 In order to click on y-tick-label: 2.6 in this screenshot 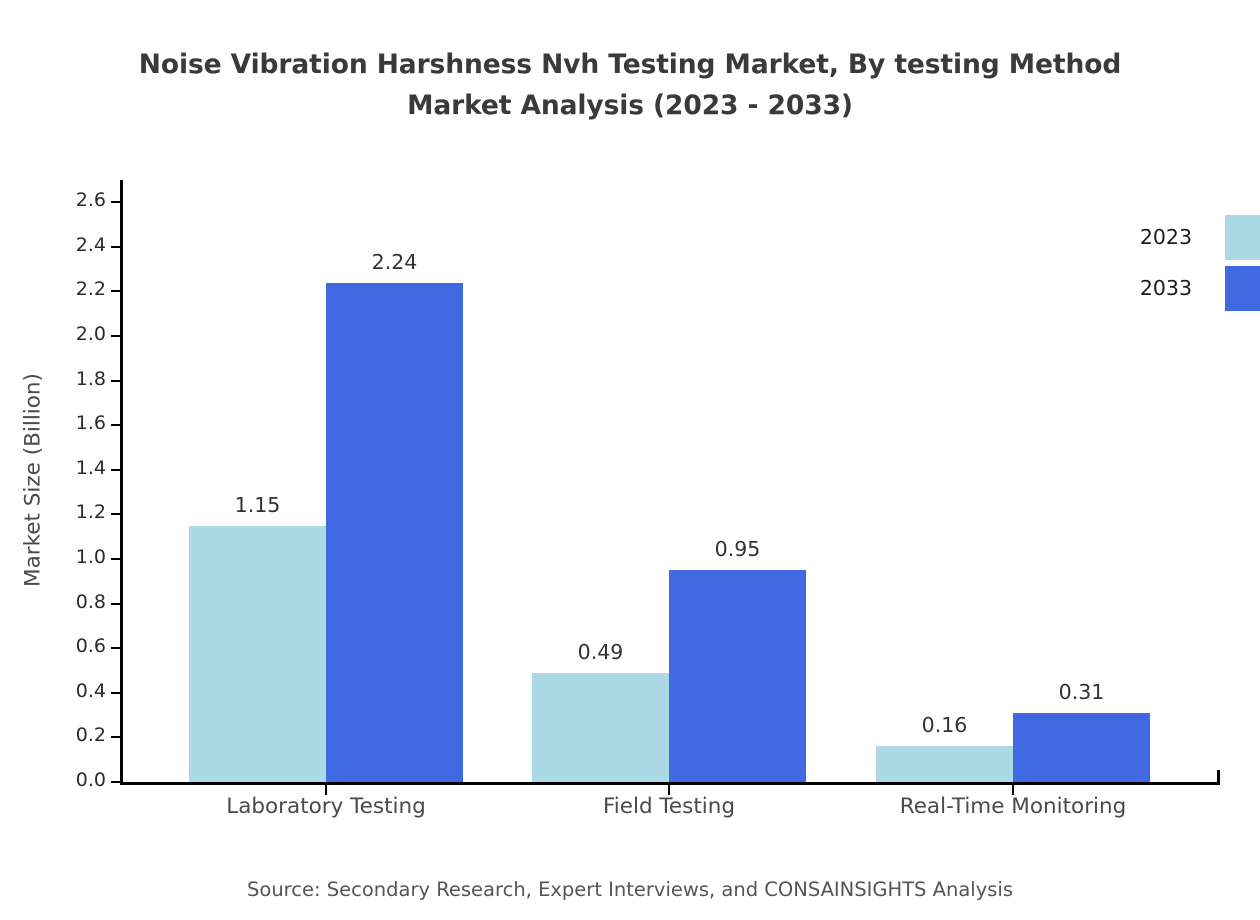, I will do `click(90, 200)`.